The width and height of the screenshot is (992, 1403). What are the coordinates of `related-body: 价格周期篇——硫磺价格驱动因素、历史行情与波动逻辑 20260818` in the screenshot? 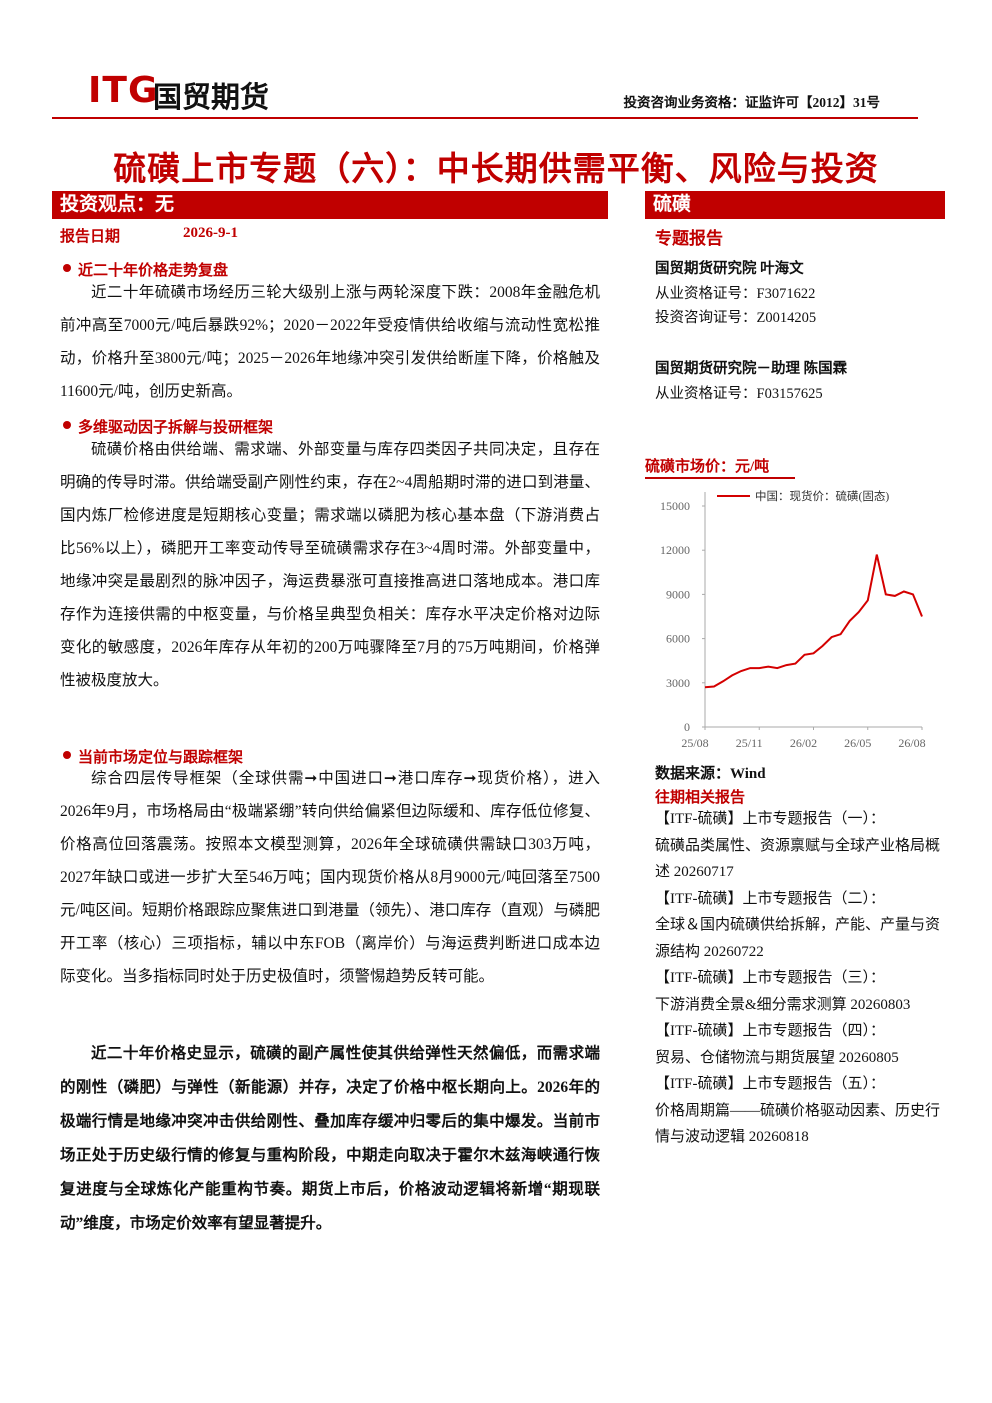 It's located at (798, 1124).